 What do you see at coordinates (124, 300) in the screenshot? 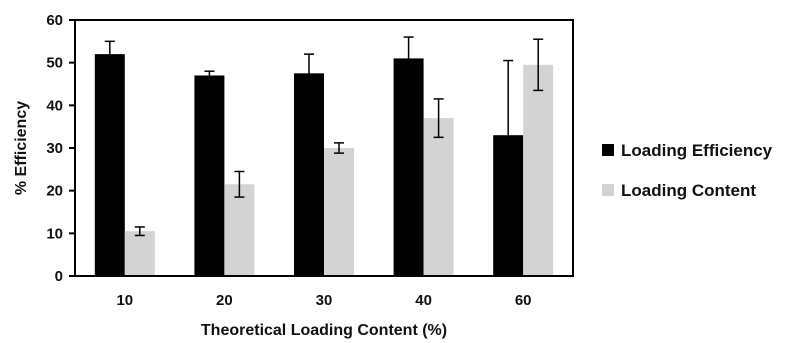
I see `x-tick-label: 10` at bounding box center [124, 300].